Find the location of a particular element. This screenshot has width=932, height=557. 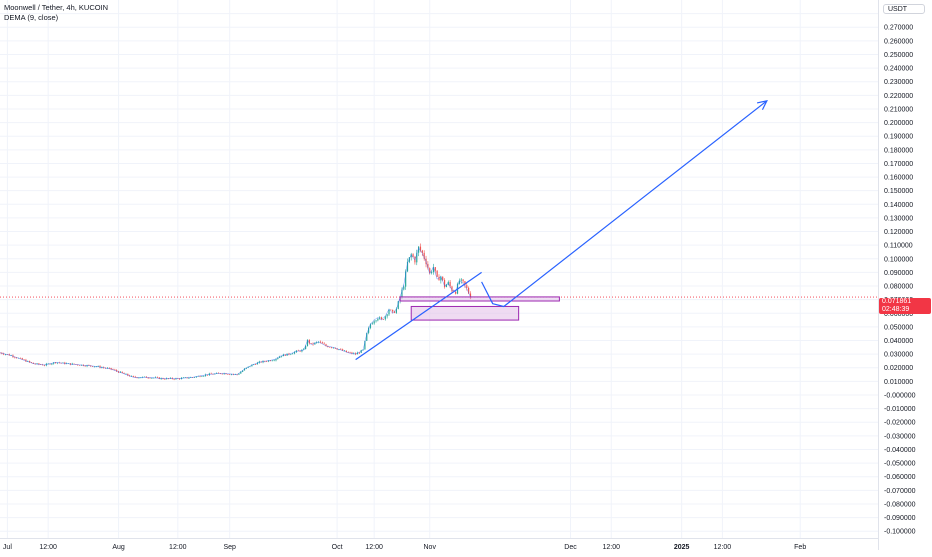

price-tick-label: 0.250000 is located at coordinates (898, 55).